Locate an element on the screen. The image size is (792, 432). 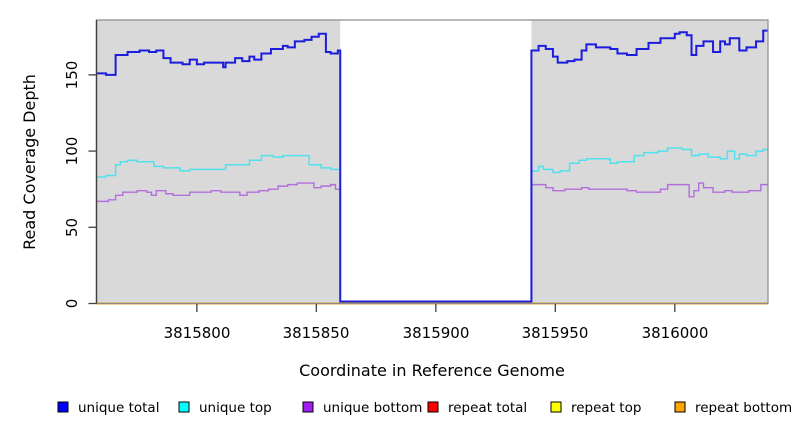
y-axis-title: Read Coverage Depth is located at coordinates (29, 162).